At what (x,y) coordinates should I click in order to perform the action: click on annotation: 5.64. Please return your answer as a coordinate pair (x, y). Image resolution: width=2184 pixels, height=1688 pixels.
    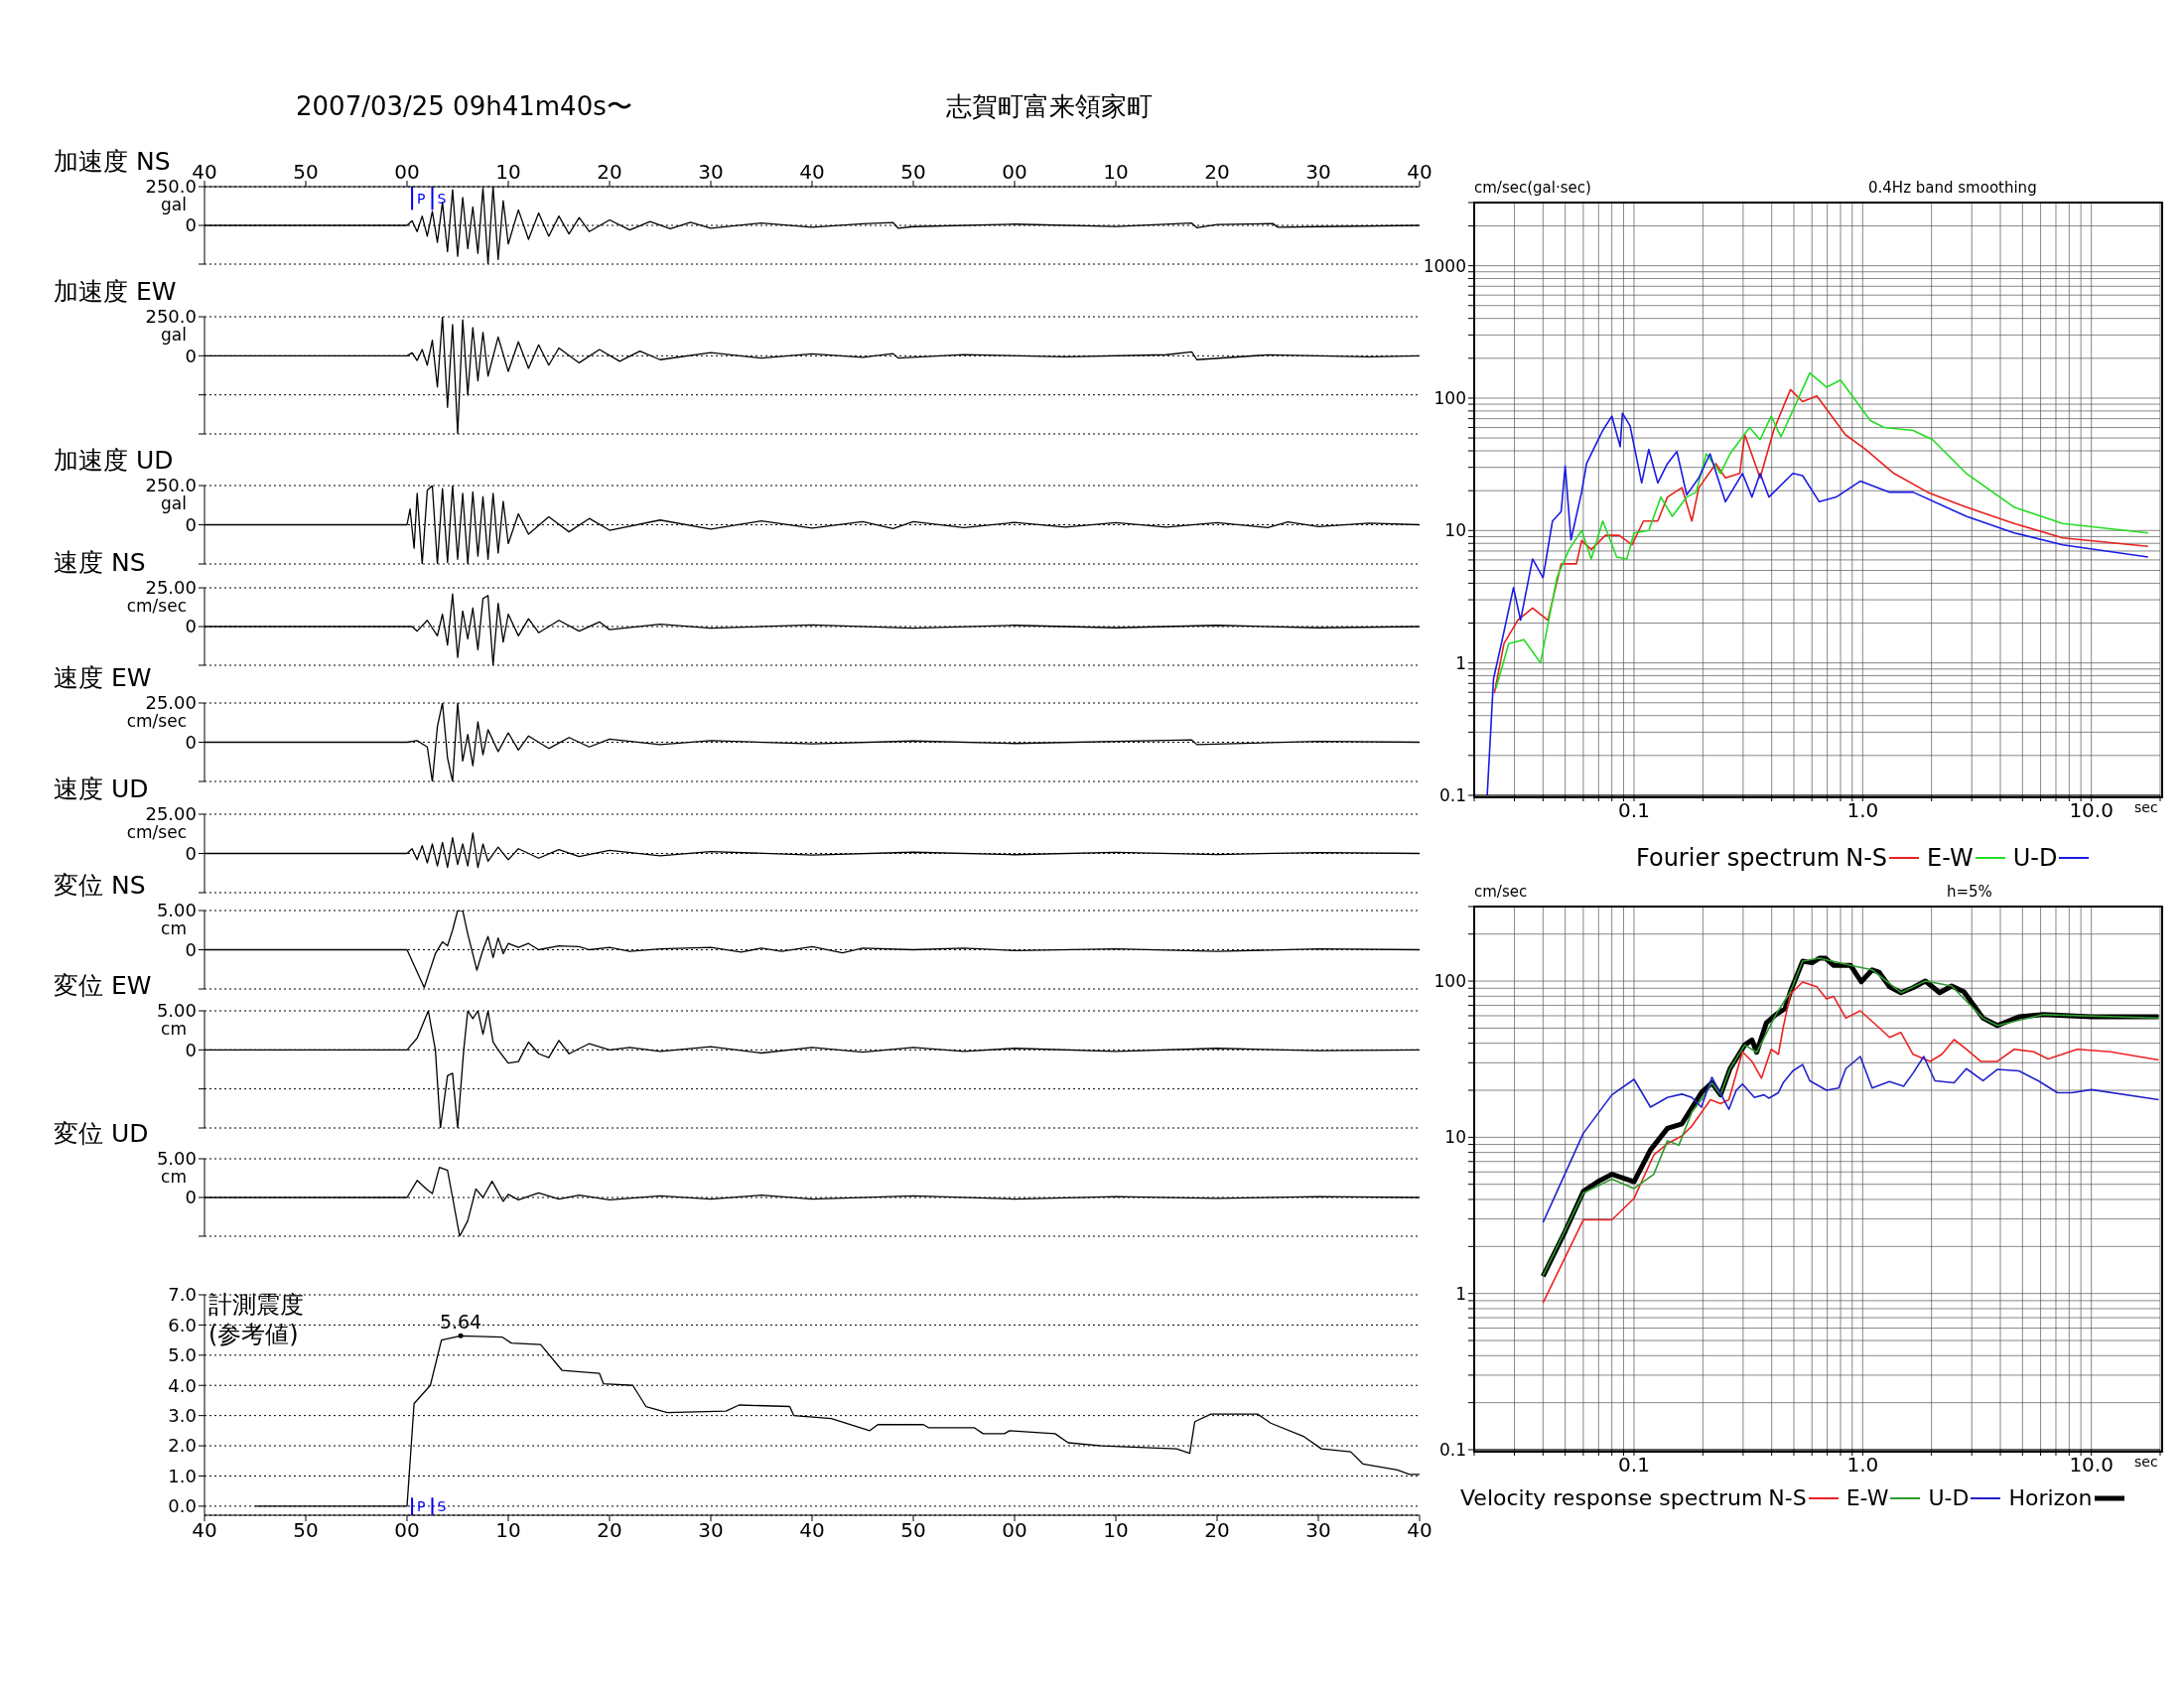
    Looking at the image, I should click on (460, 1321).